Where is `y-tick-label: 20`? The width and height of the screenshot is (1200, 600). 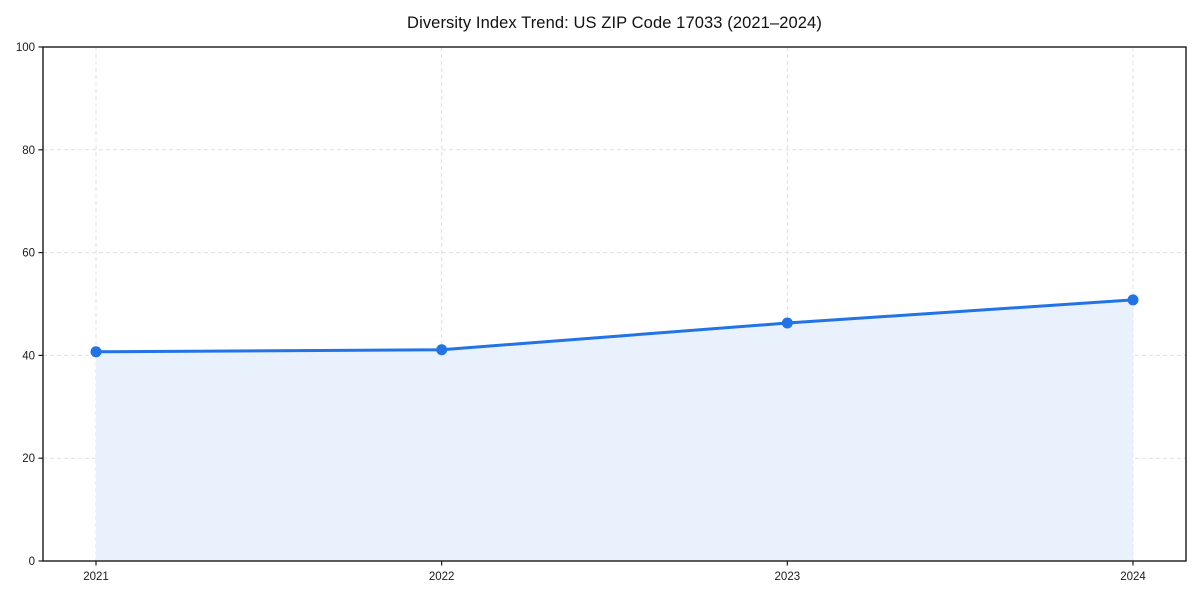
y-tick-label: 20 is located at coordinates (28, 459).